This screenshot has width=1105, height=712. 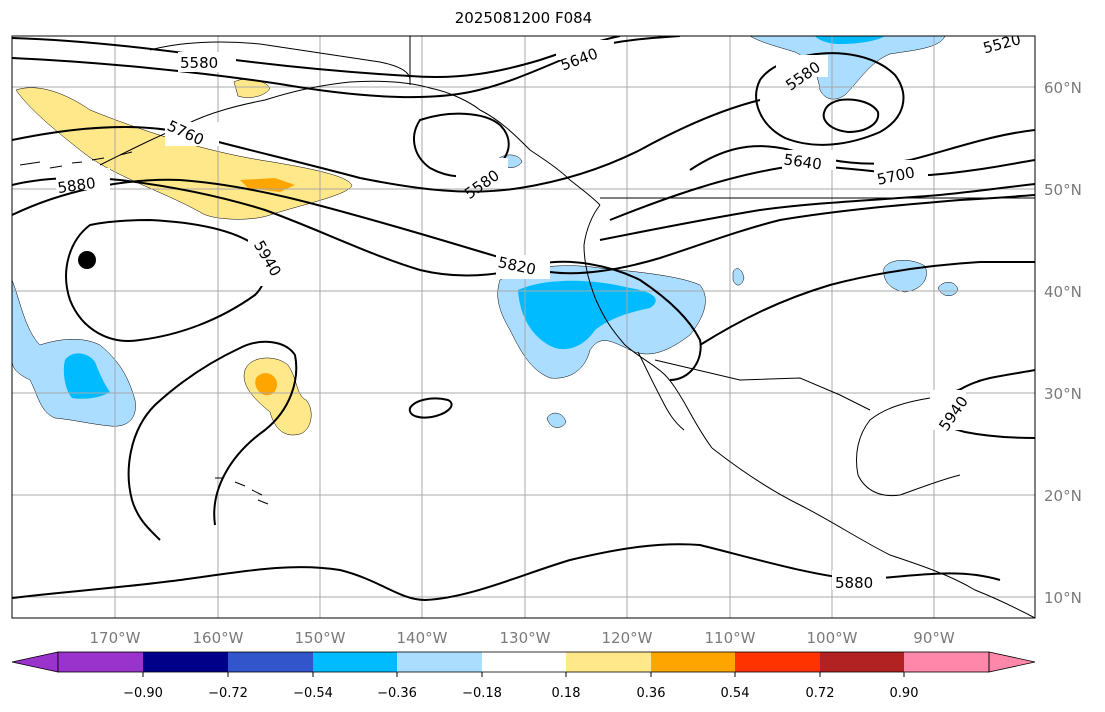 I want to click on hawaii, so click(x=242, y=491).